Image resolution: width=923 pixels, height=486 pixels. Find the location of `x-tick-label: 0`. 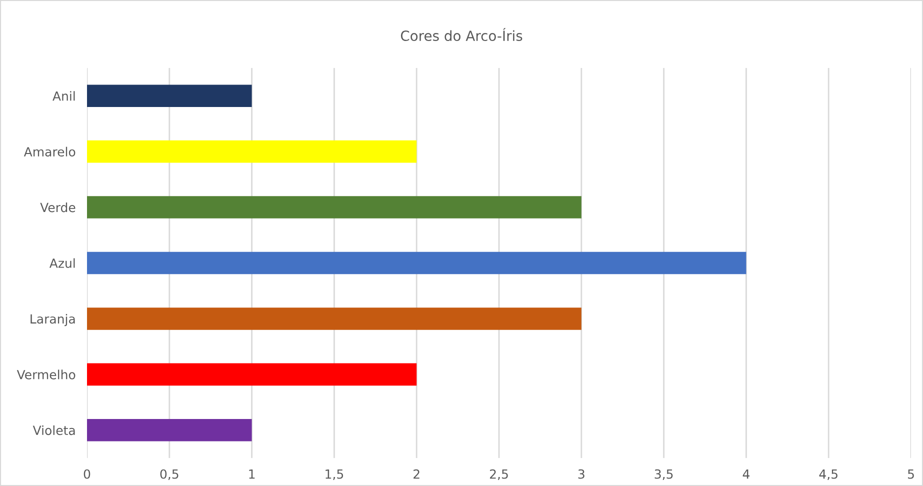

x-tick-label: 0 is located at coordinates (87, 474).